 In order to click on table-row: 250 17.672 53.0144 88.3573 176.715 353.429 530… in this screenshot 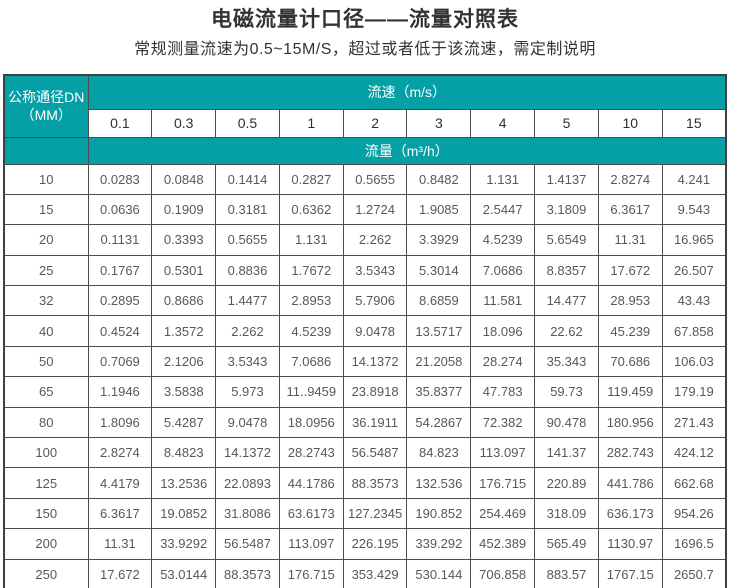, I will do `click(365, 573)`.